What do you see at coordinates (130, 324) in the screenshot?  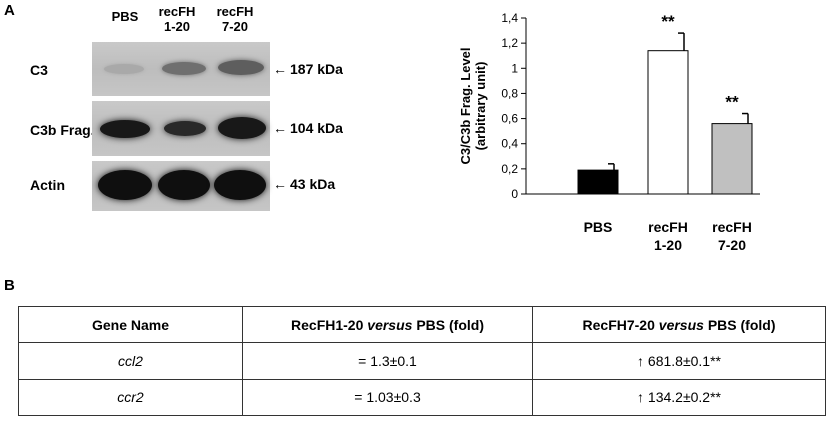 I see `col-header-gene-name: Gene Name` at bounding box center [130, 324].